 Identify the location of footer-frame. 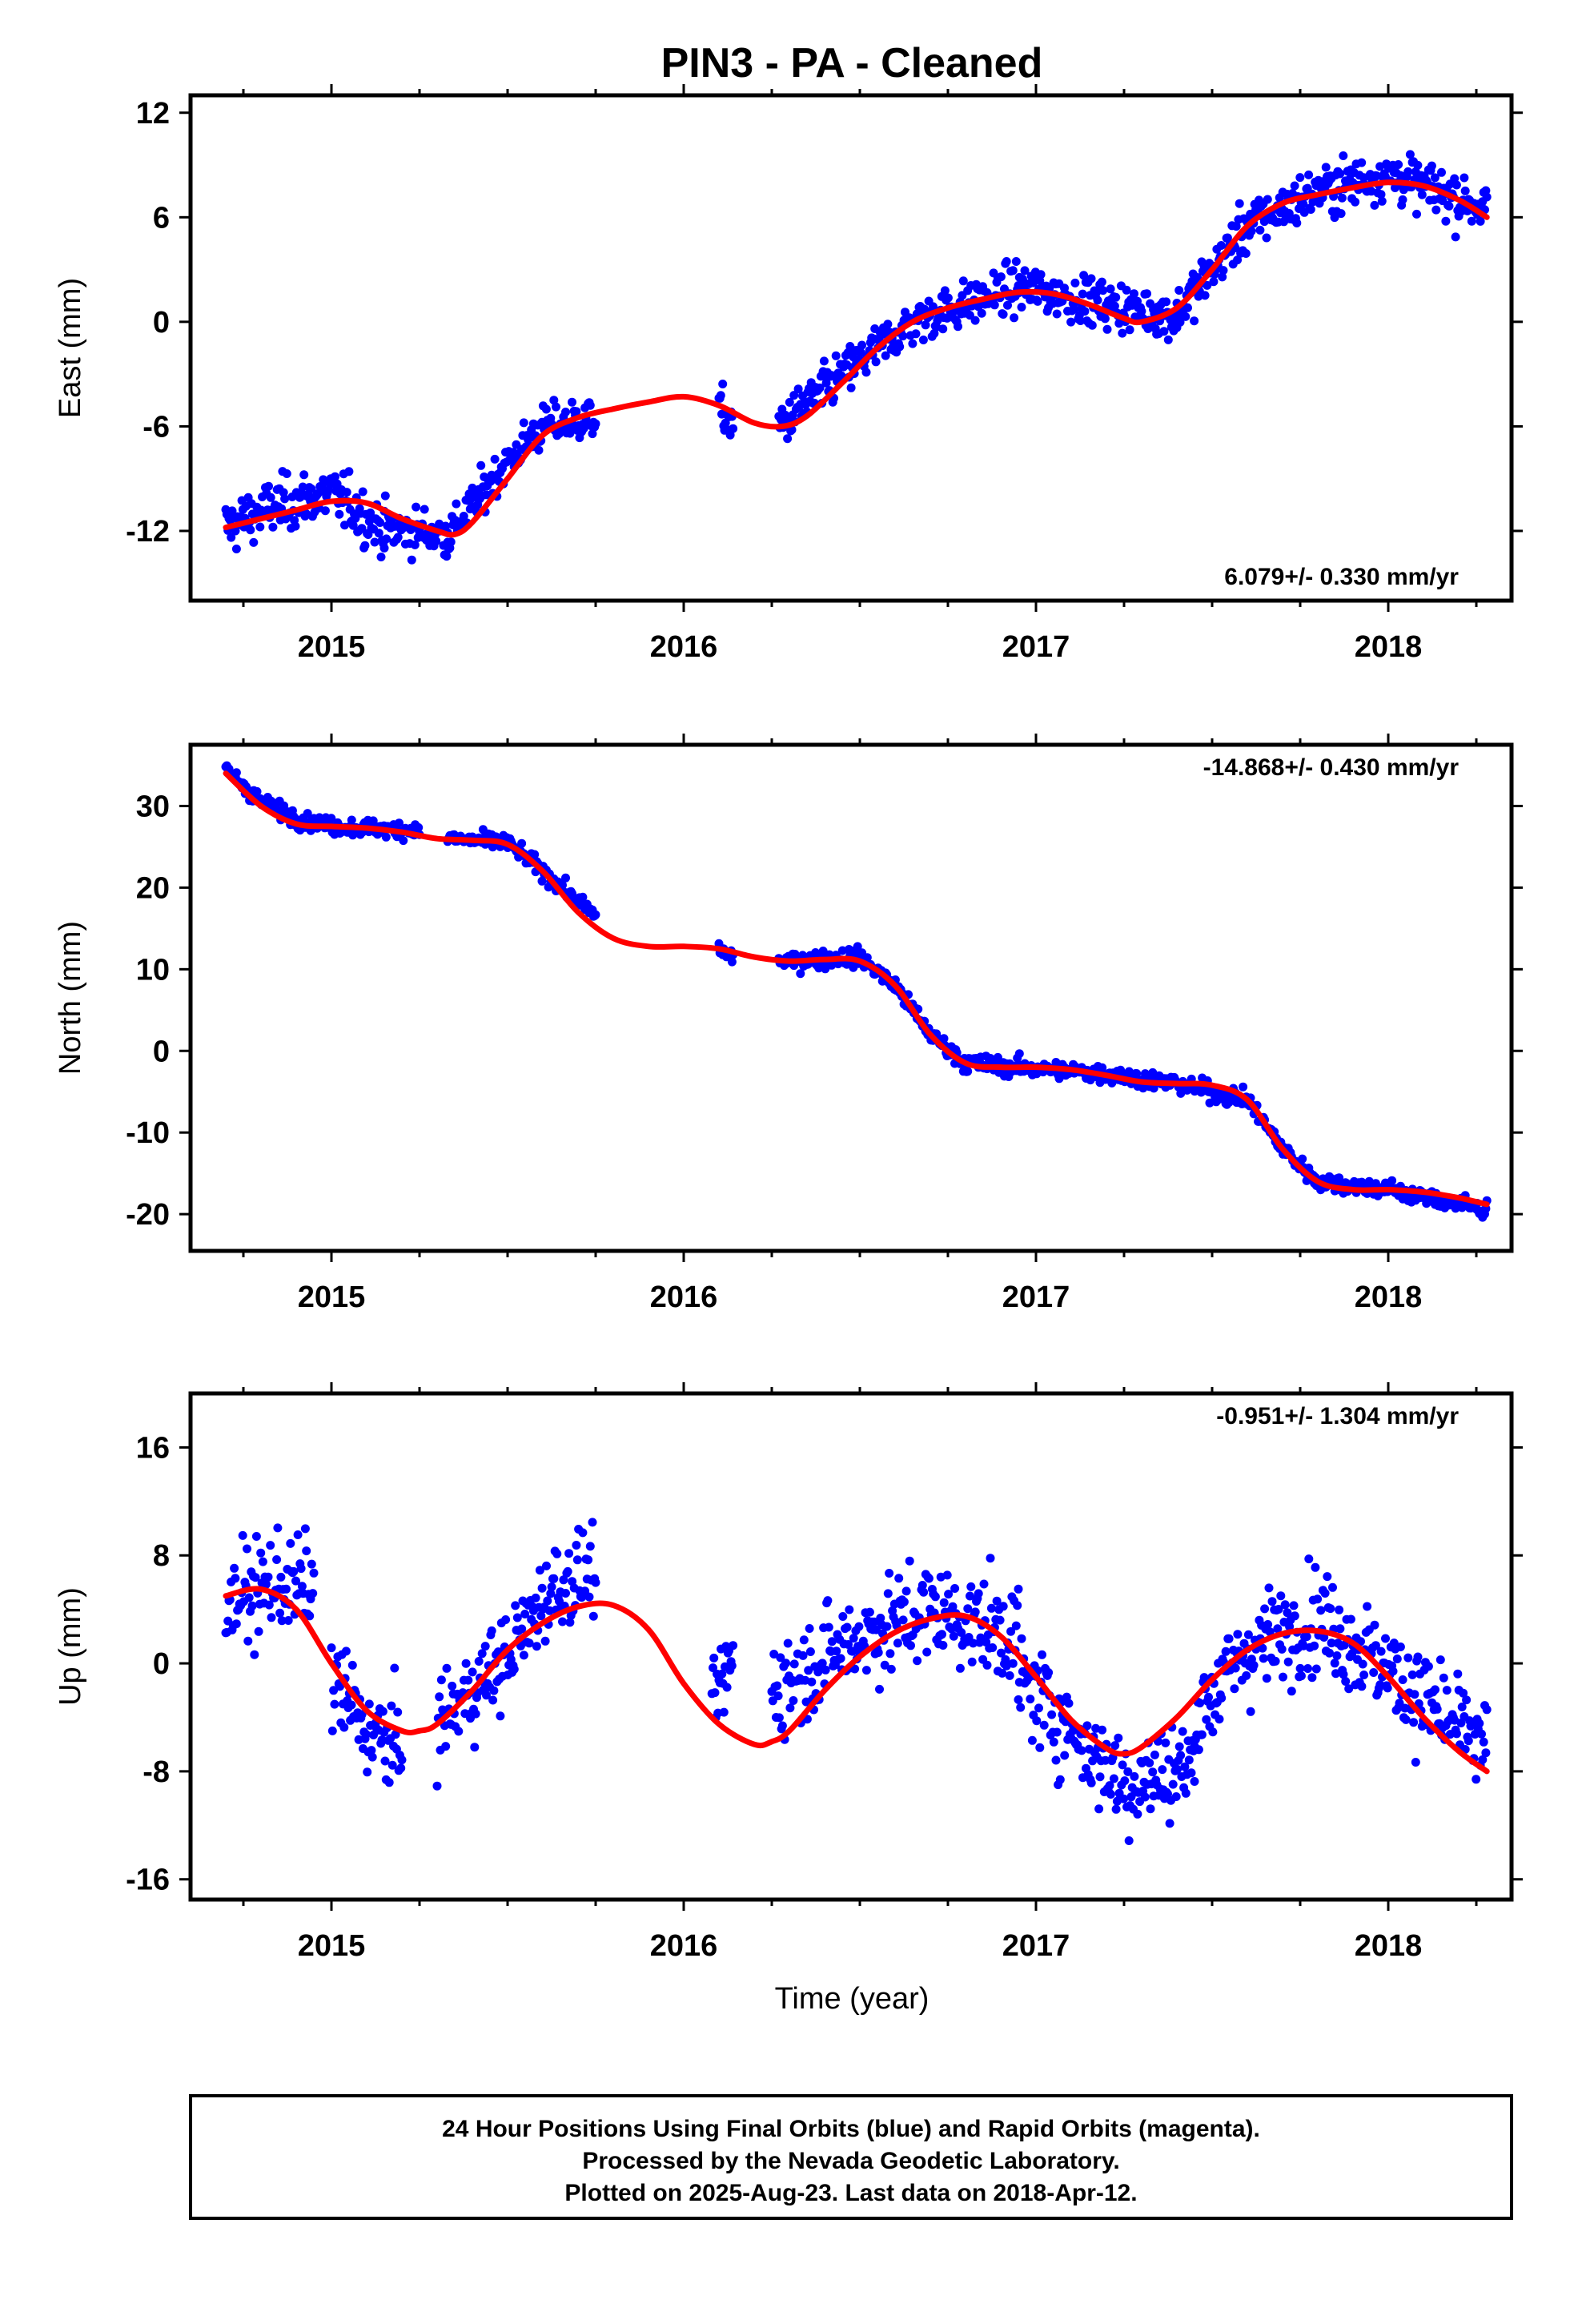
(851, 2157).